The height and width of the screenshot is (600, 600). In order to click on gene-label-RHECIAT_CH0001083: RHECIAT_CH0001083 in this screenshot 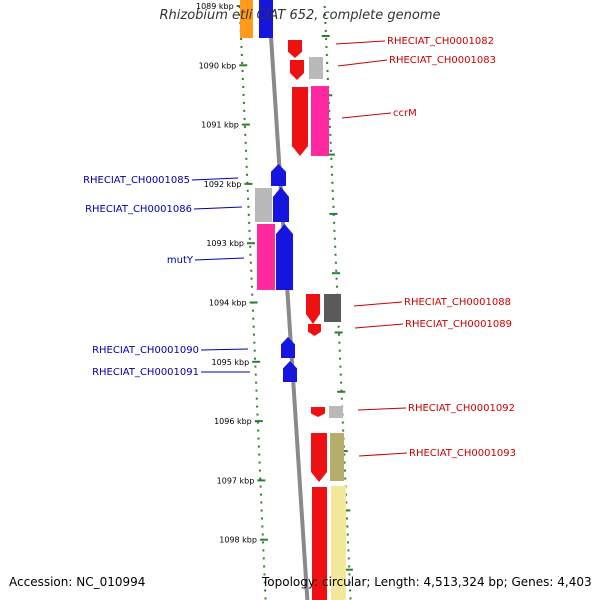, I will do `click(442, 60)`.